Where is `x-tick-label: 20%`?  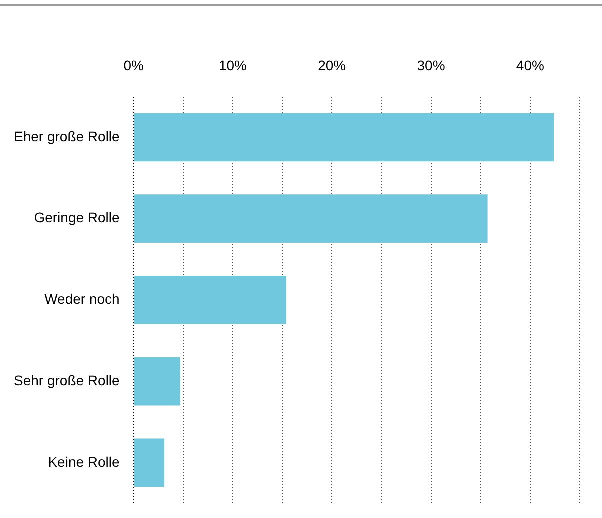
x-tick-label: 20% is located at coordinates (332, 65).